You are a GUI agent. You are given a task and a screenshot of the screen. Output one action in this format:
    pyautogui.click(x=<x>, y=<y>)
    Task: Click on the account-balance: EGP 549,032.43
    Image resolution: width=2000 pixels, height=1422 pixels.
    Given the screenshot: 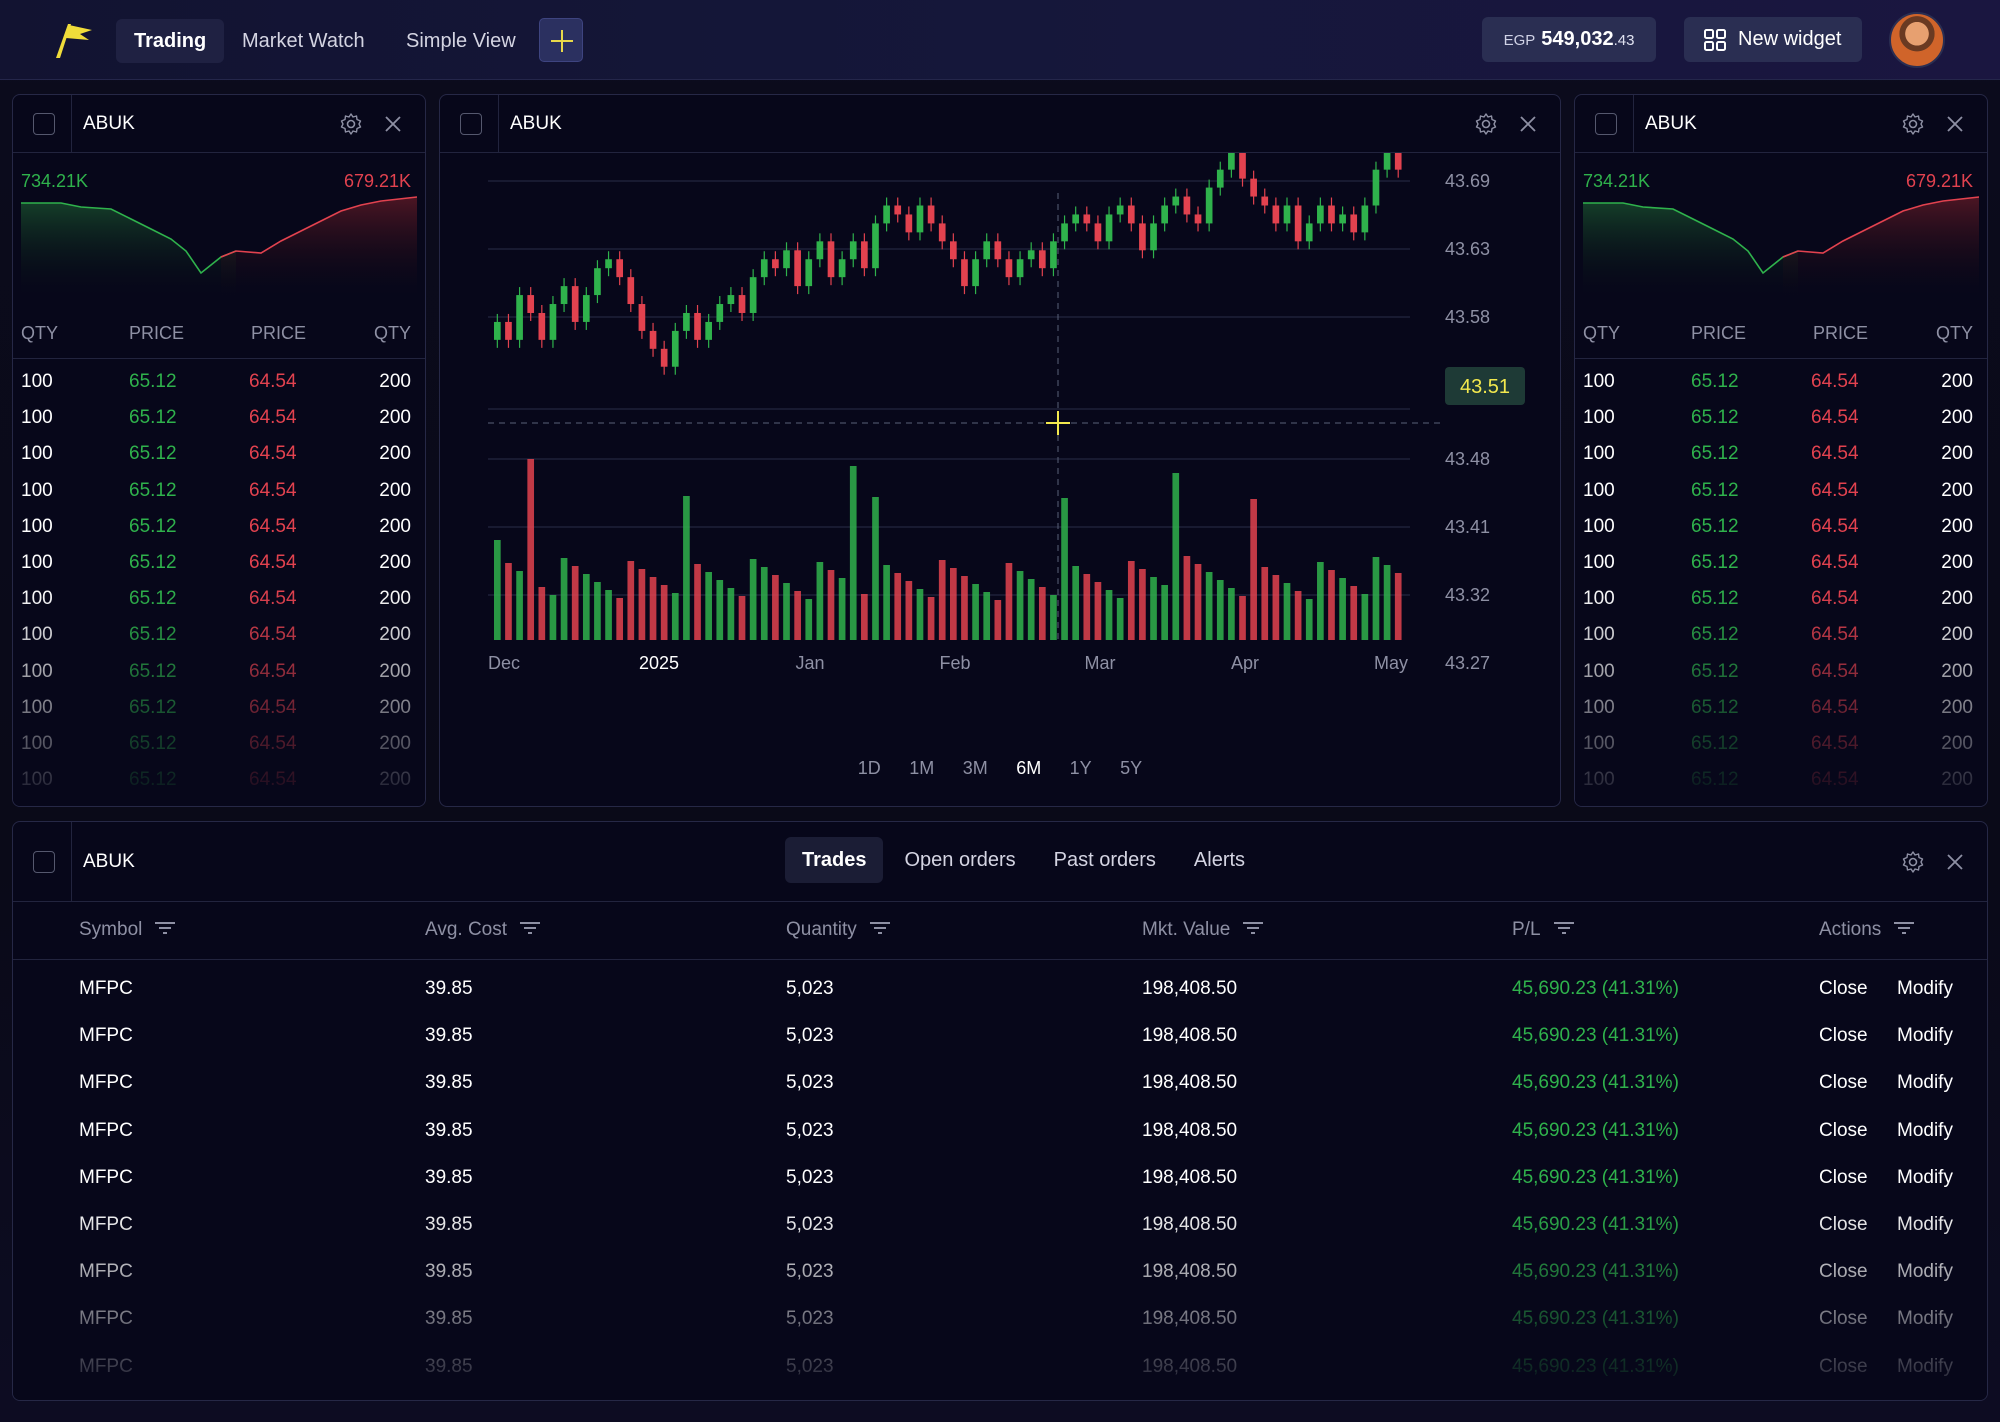 What is the action you would take?
    pyautogui.click(x=1569, y=39)
    